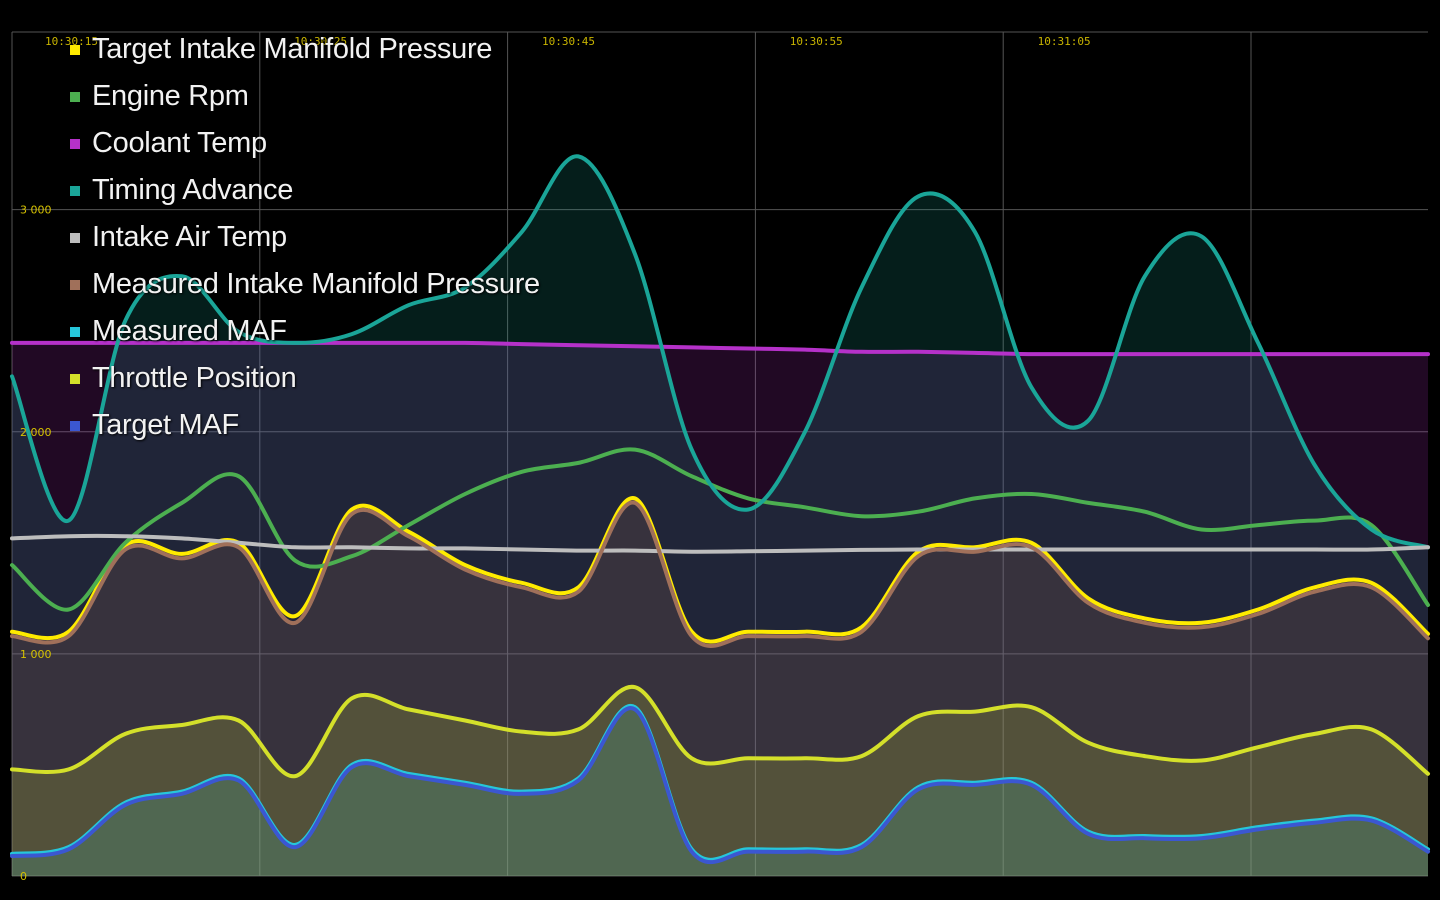  Describe the element at coordinates (305, 190) in the screenshot. I see `legend-item-timing-advance: Timing Advance` at that location.